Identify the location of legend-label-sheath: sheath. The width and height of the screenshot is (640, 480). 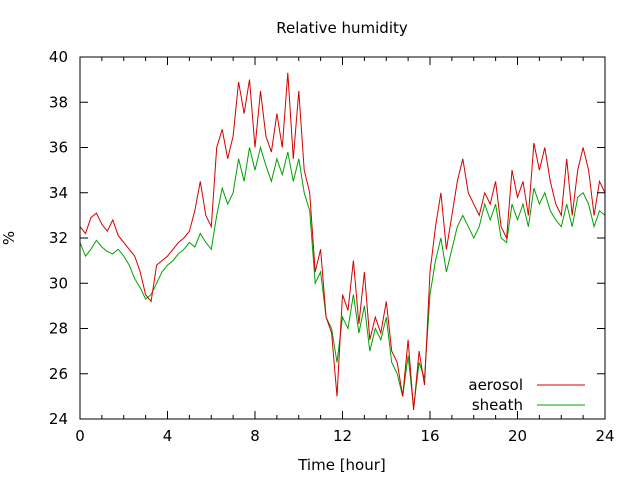
(497, 405).